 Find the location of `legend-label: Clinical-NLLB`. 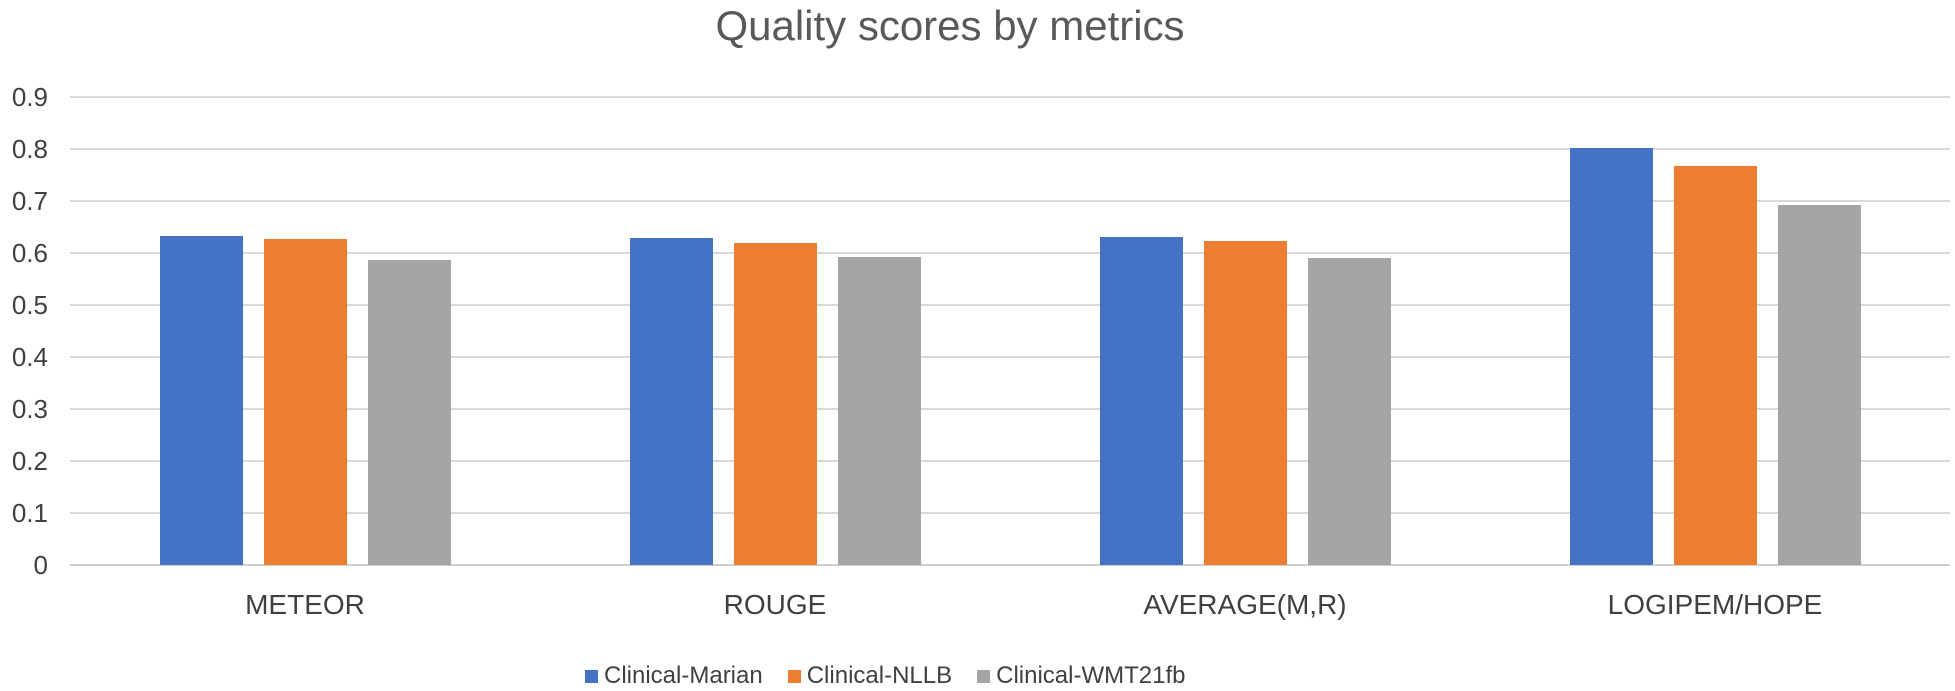

legend-label: Clinical-NLLB is located at coordinates (879, 675).